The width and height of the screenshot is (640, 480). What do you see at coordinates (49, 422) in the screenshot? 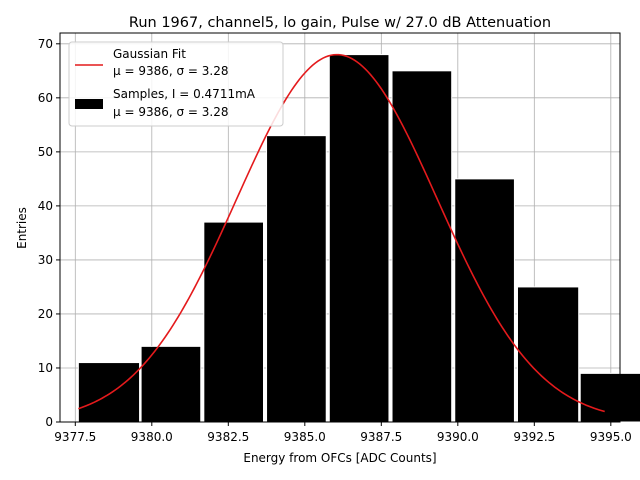
I see `y-tick-label: 0` at bounding box center [49, 422].